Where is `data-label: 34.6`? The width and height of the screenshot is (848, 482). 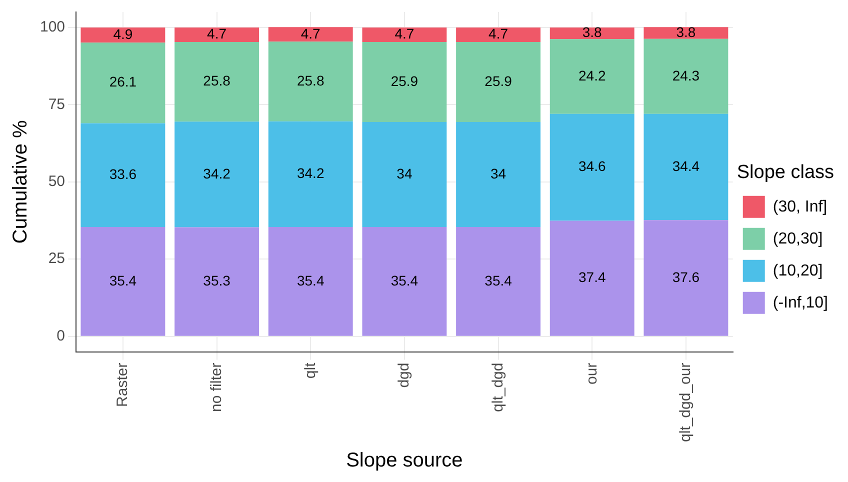
data-label: 34.6 is located at coordinates (592, 166).